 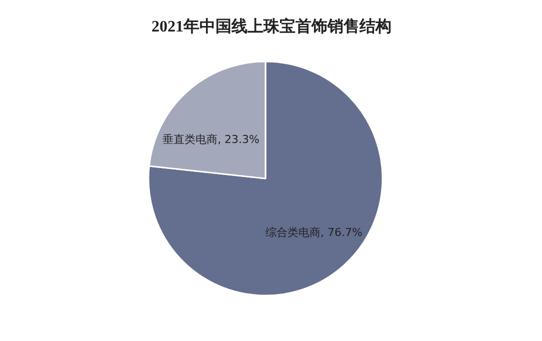 I want to click on chart-title: 2021年中国线上珠宝首饰销售结构, so click(x=272, y=26).